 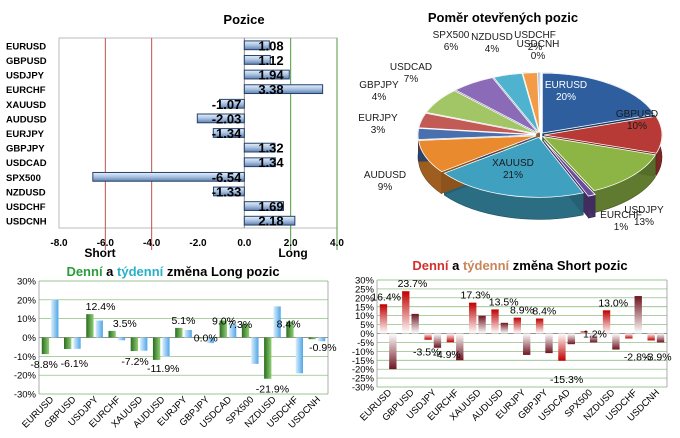 What do you see at coordinates (426, 353) in the screenshot?
I see `daily-change-value: -3.5%` at bounding box center [426, 353].